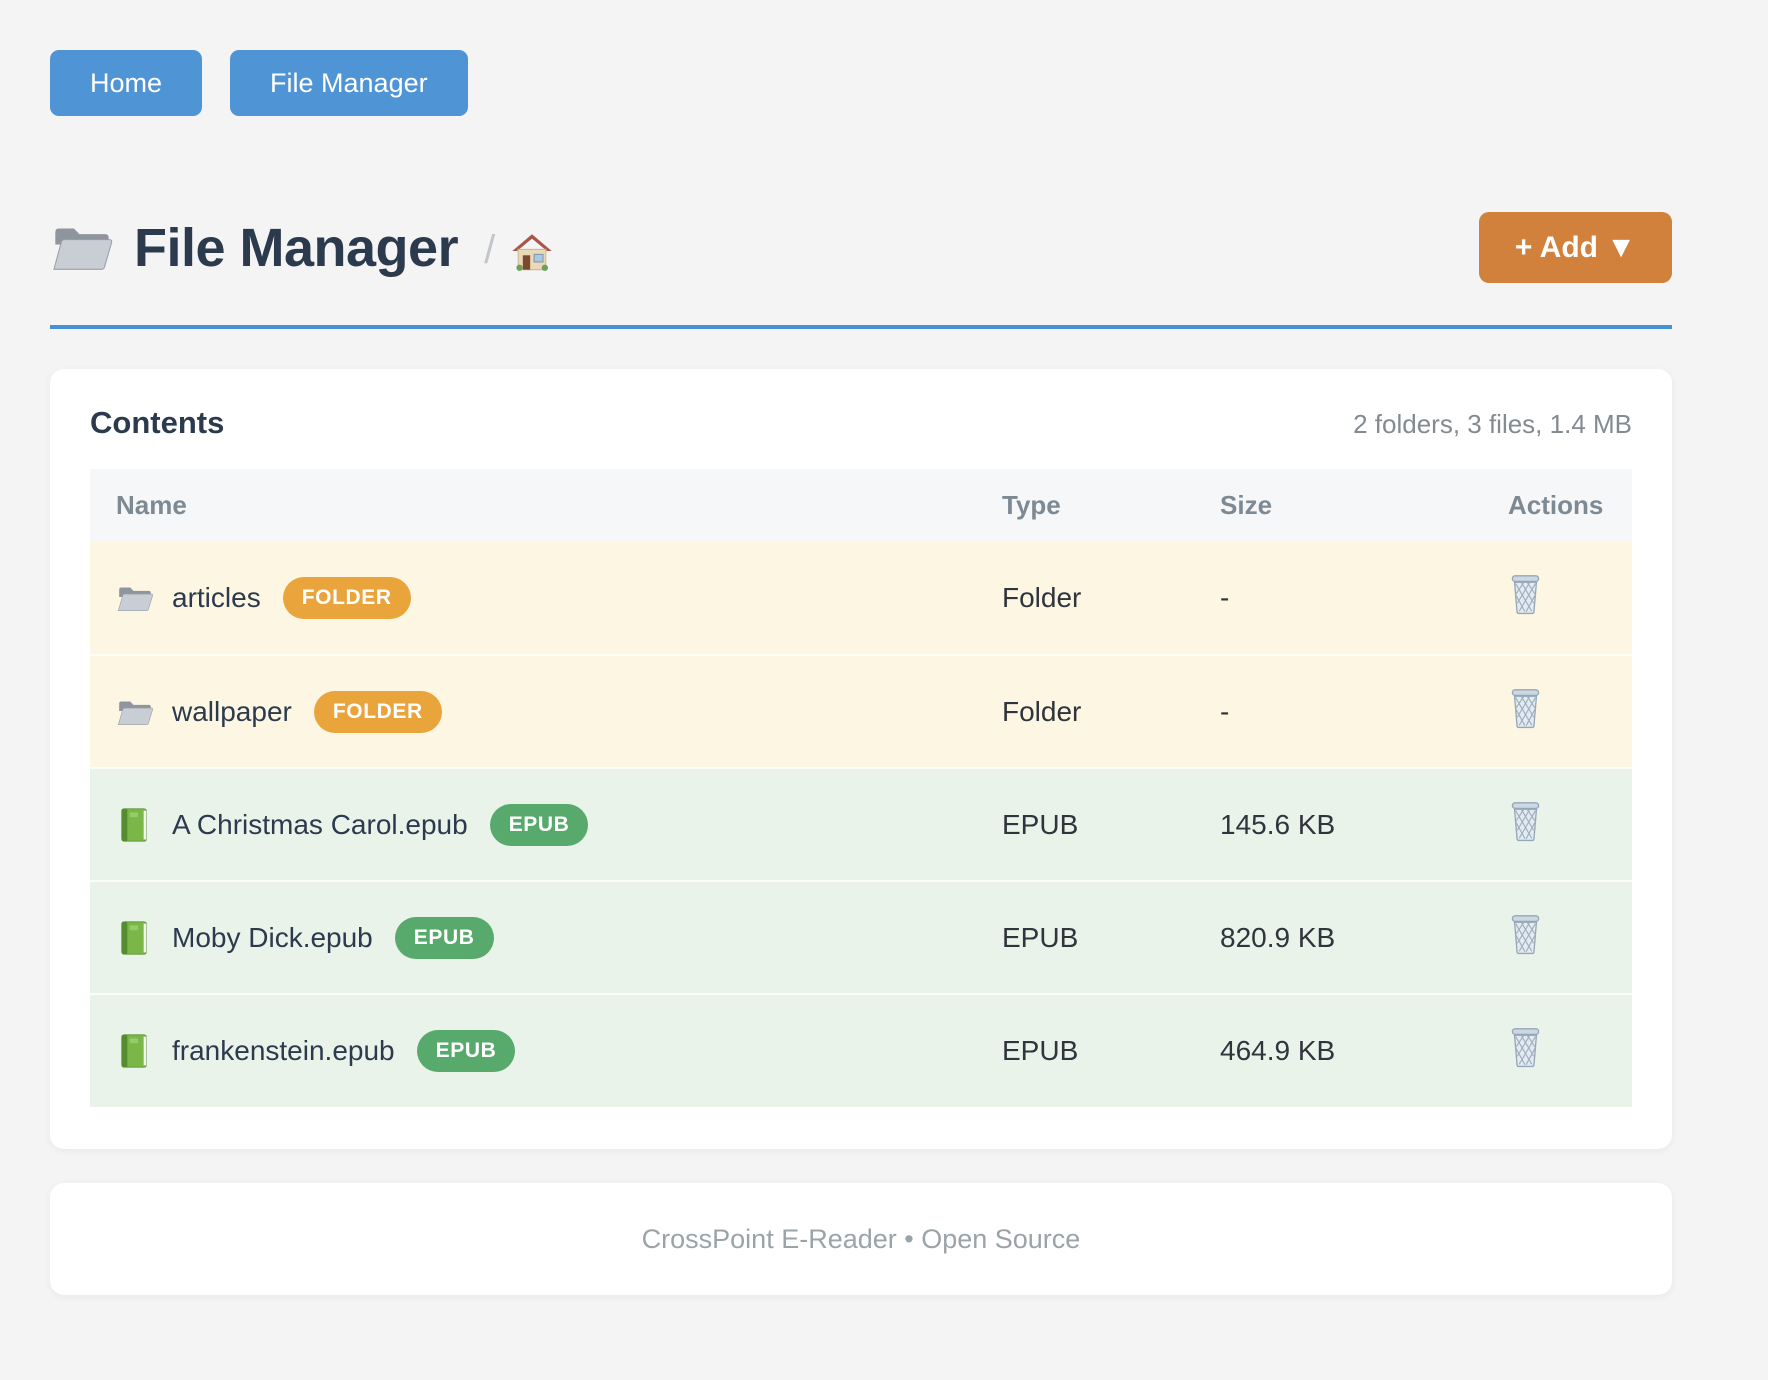 The width and height of the screenshot is (1768, 1380). I want to click on size-cell: 145.6 KB, so click(1338, 824).